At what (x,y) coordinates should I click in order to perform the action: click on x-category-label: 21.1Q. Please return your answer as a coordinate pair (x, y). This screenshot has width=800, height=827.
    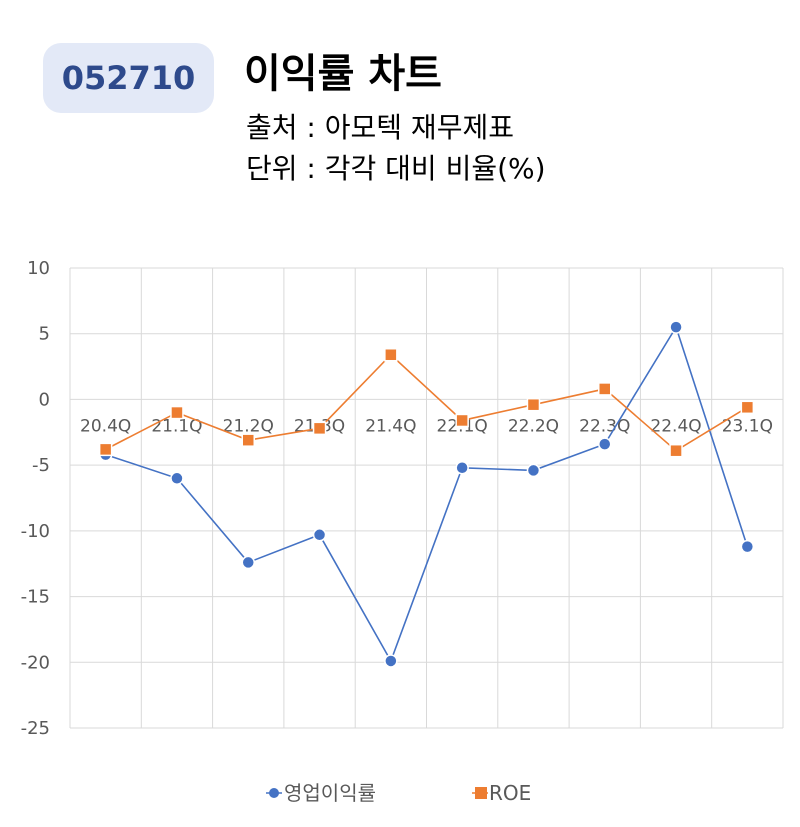
    Looking at the image, I should click on (176, 426).